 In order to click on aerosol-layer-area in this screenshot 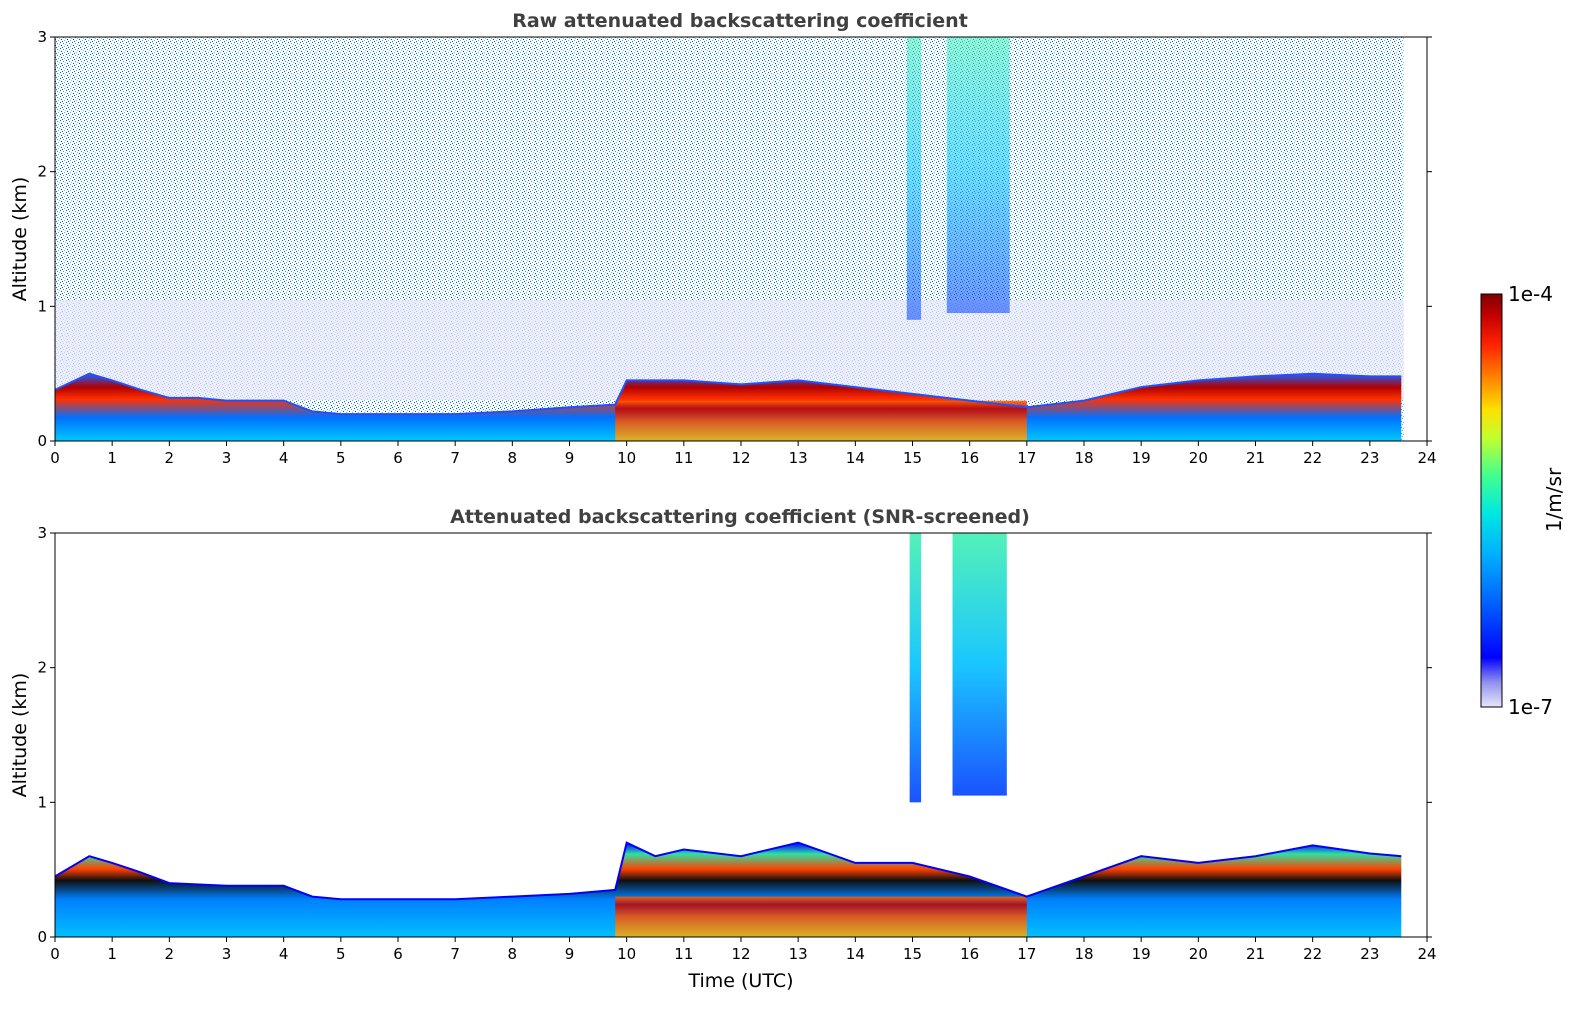, I will do `click(728, 889)`.